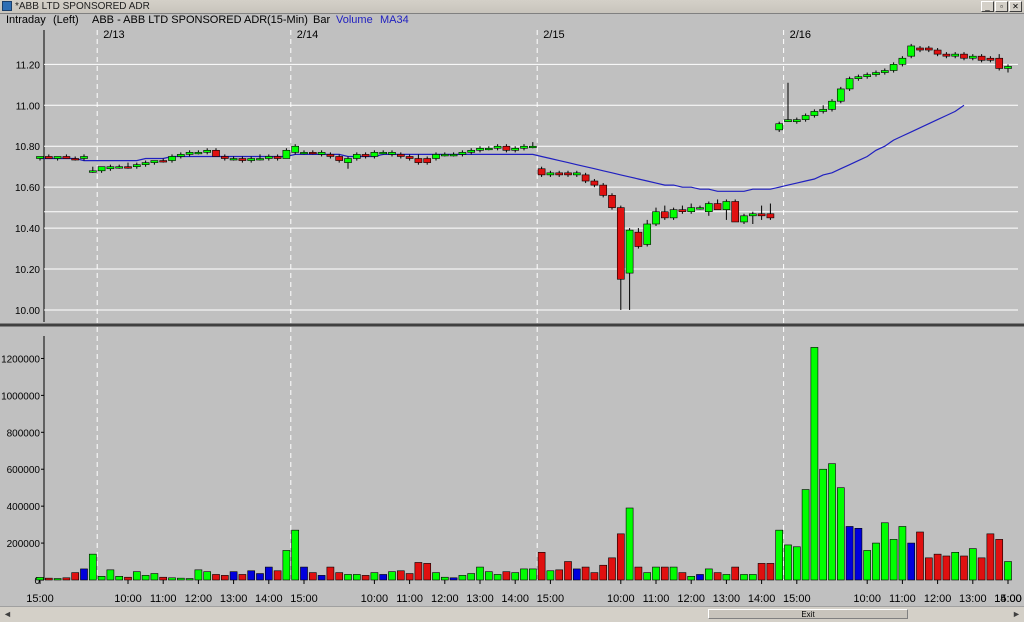  What do you see at coordinates (354, 20) in the screenshot?
I see `volume-legend: Volume` at bounding box center [354, 20].